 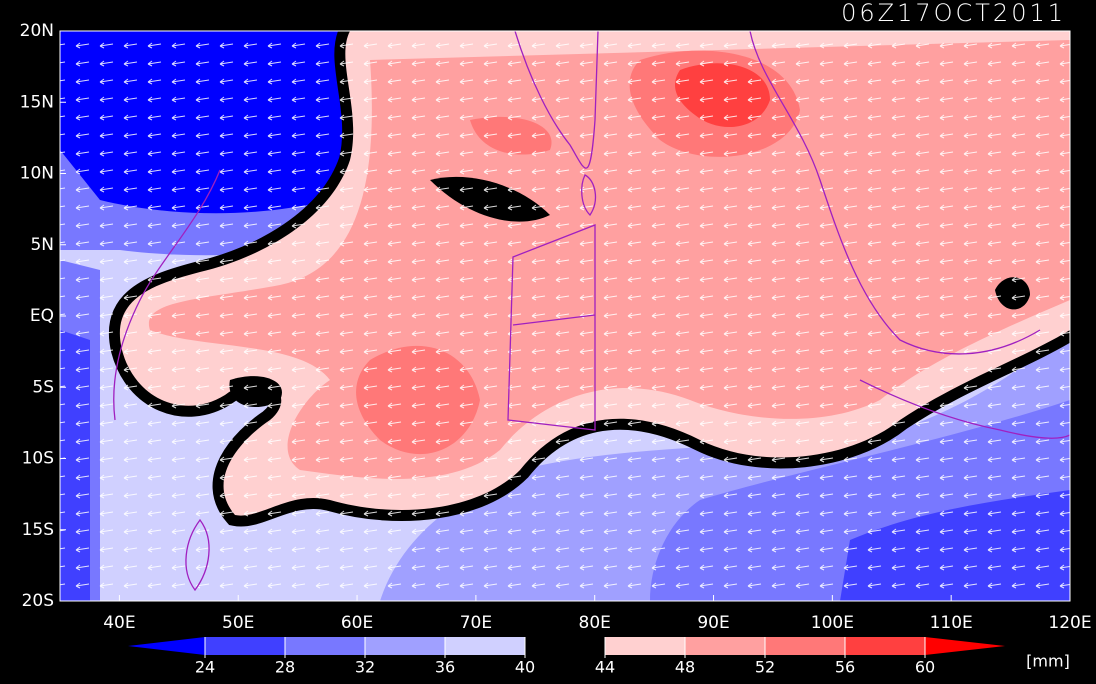 What do you see at coordinates (953, 13) in the screenshot?
I see `map-title: 06Z17OCT2011` at bounding box center [953, 13].